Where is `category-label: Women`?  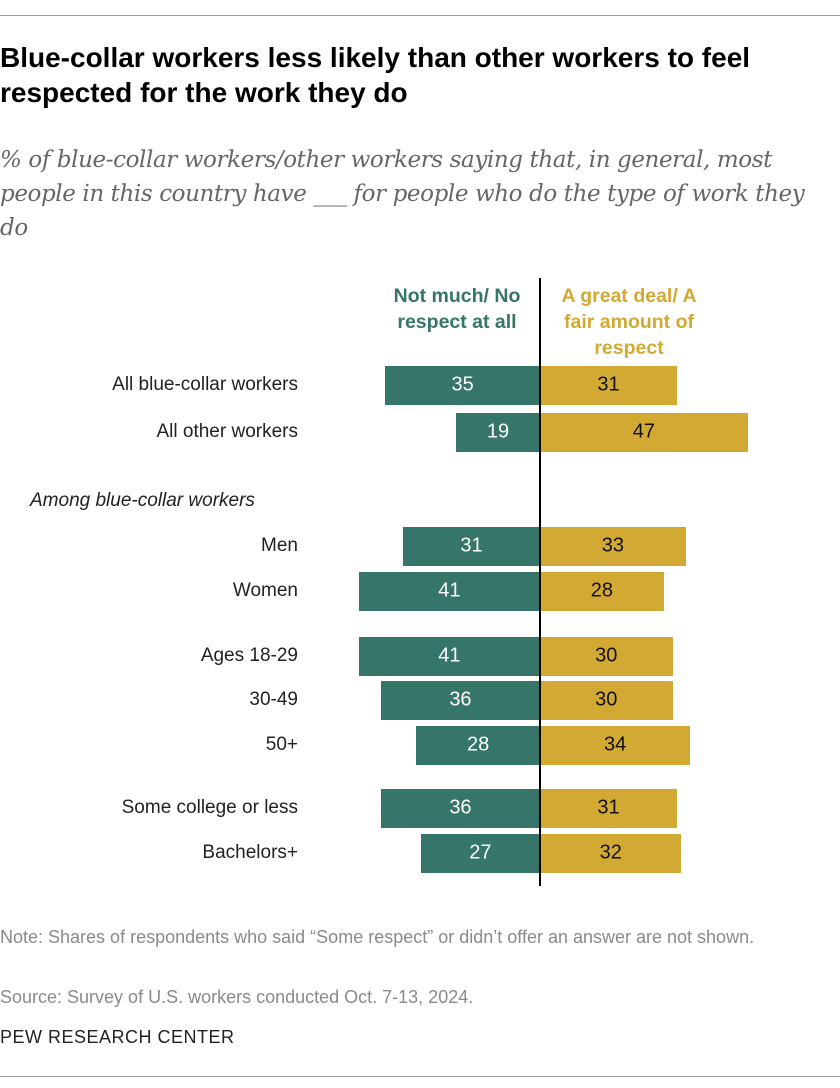 category-label: Women is located at coordinates (265, 590).